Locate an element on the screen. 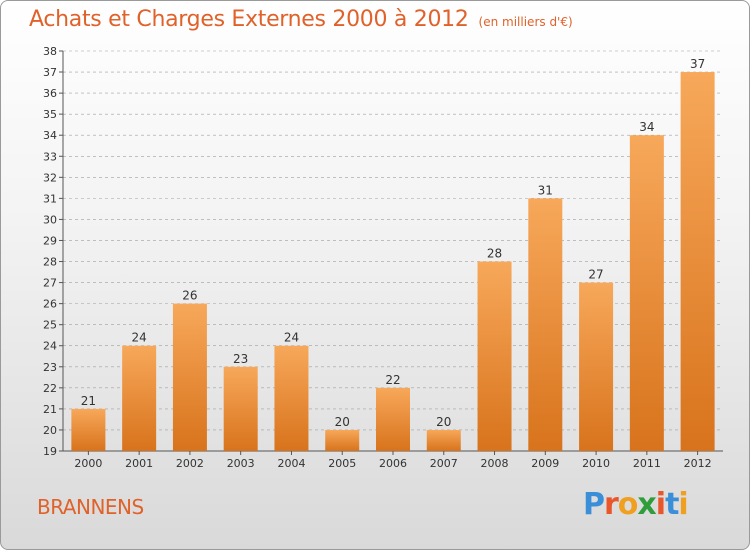 This screenshot has width=750, height=550. x-tick-label: 2000 is located at coordinates (88, 463).